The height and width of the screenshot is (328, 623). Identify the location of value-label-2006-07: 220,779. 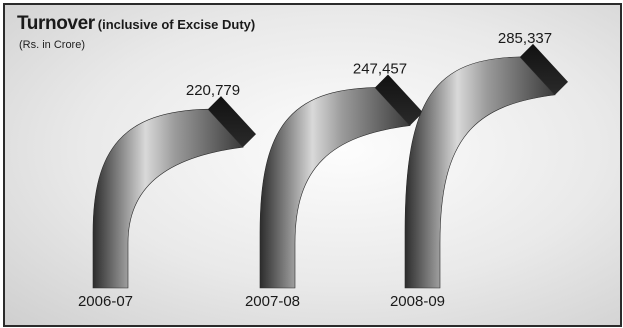
(213, 90).